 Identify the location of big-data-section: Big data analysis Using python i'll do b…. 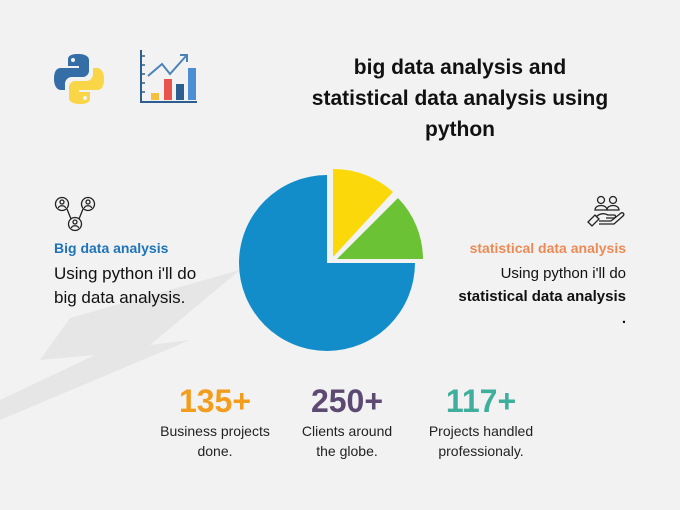
(154, 252).